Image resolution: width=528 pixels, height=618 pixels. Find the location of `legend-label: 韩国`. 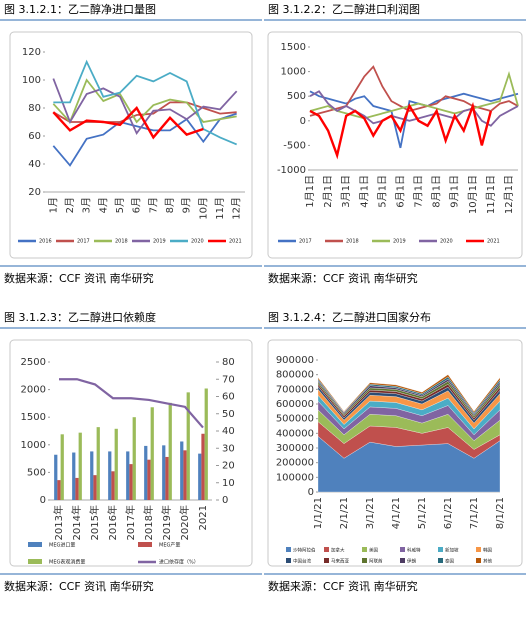

legend-label: 韩国 is located at coordinates (487, 550).